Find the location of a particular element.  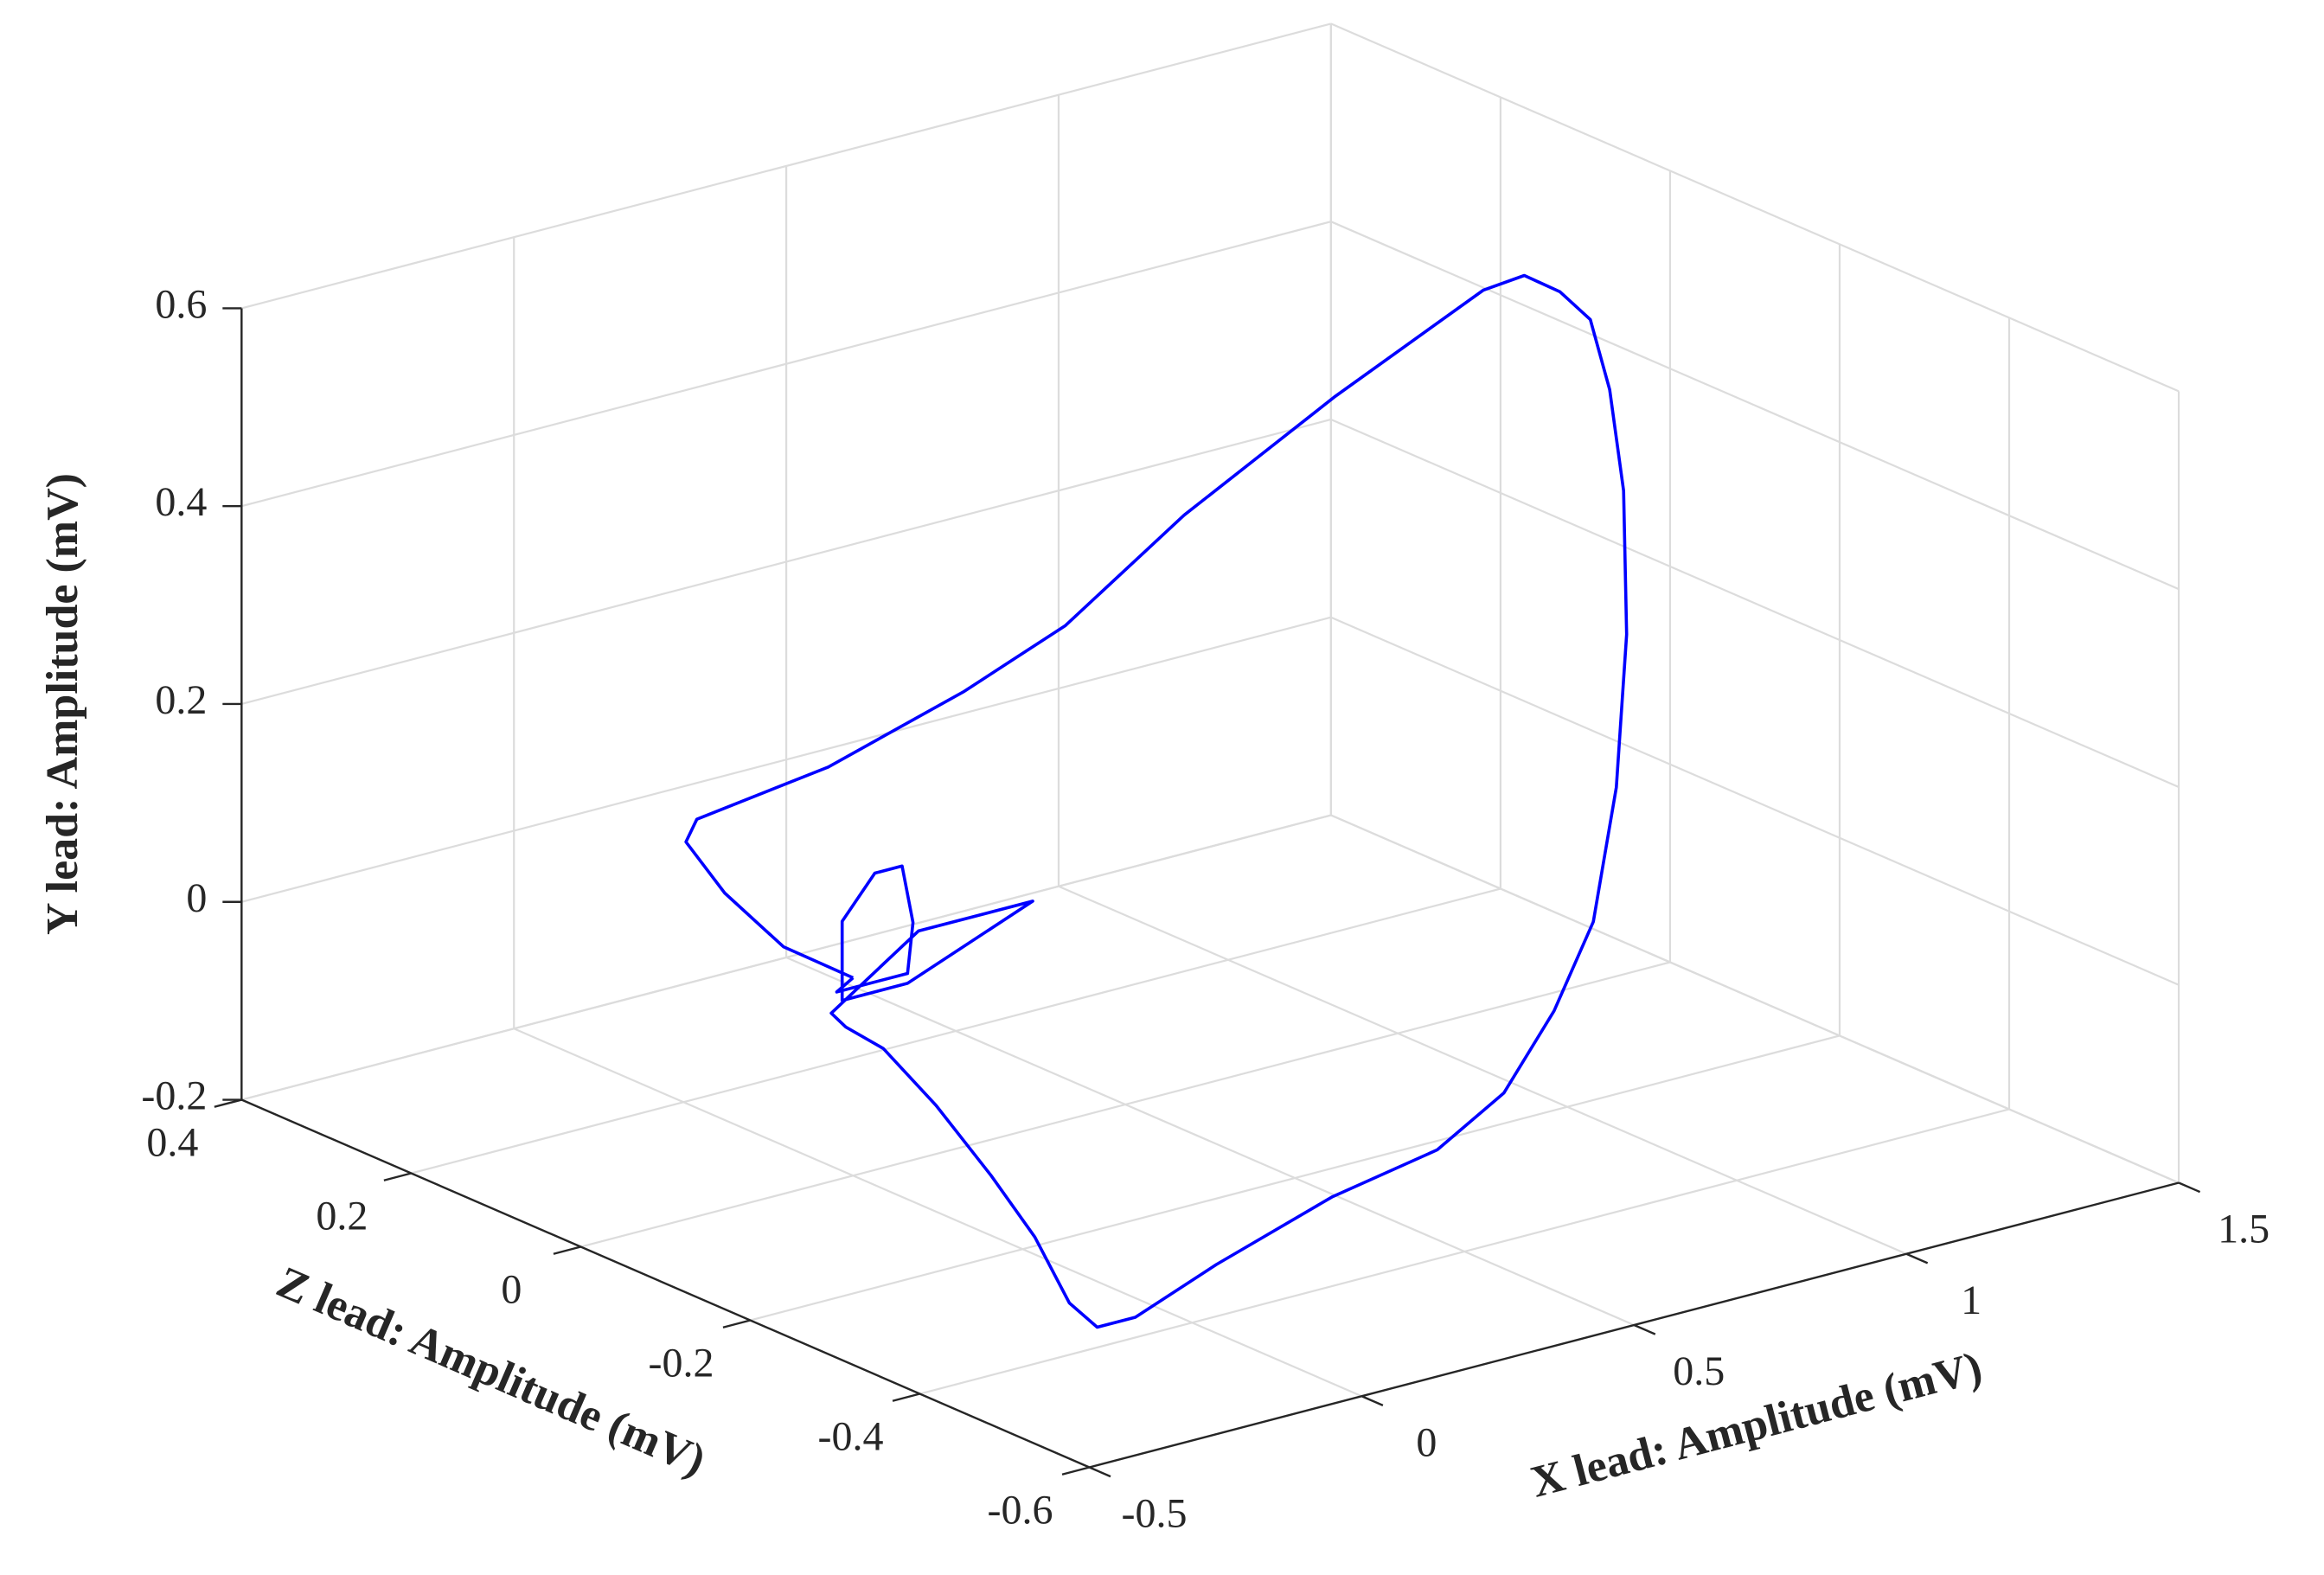

y-tick-label: -0.2 is located at coordinates (174, 1096).